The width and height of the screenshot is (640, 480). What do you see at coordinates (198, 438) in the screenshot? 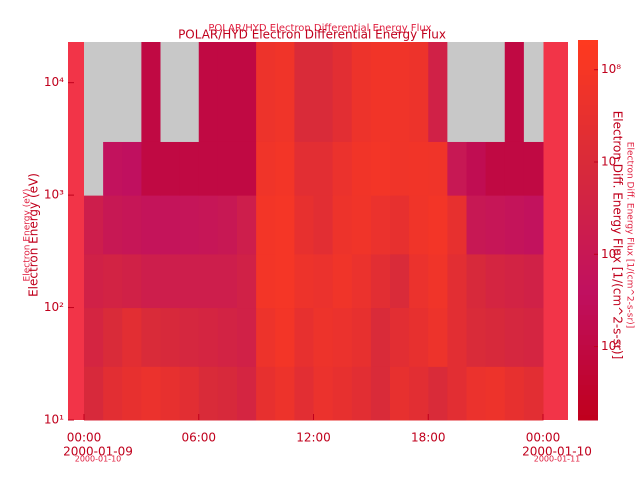
I see `x-tick-label: 06:00` at bounding box center [198, 438].